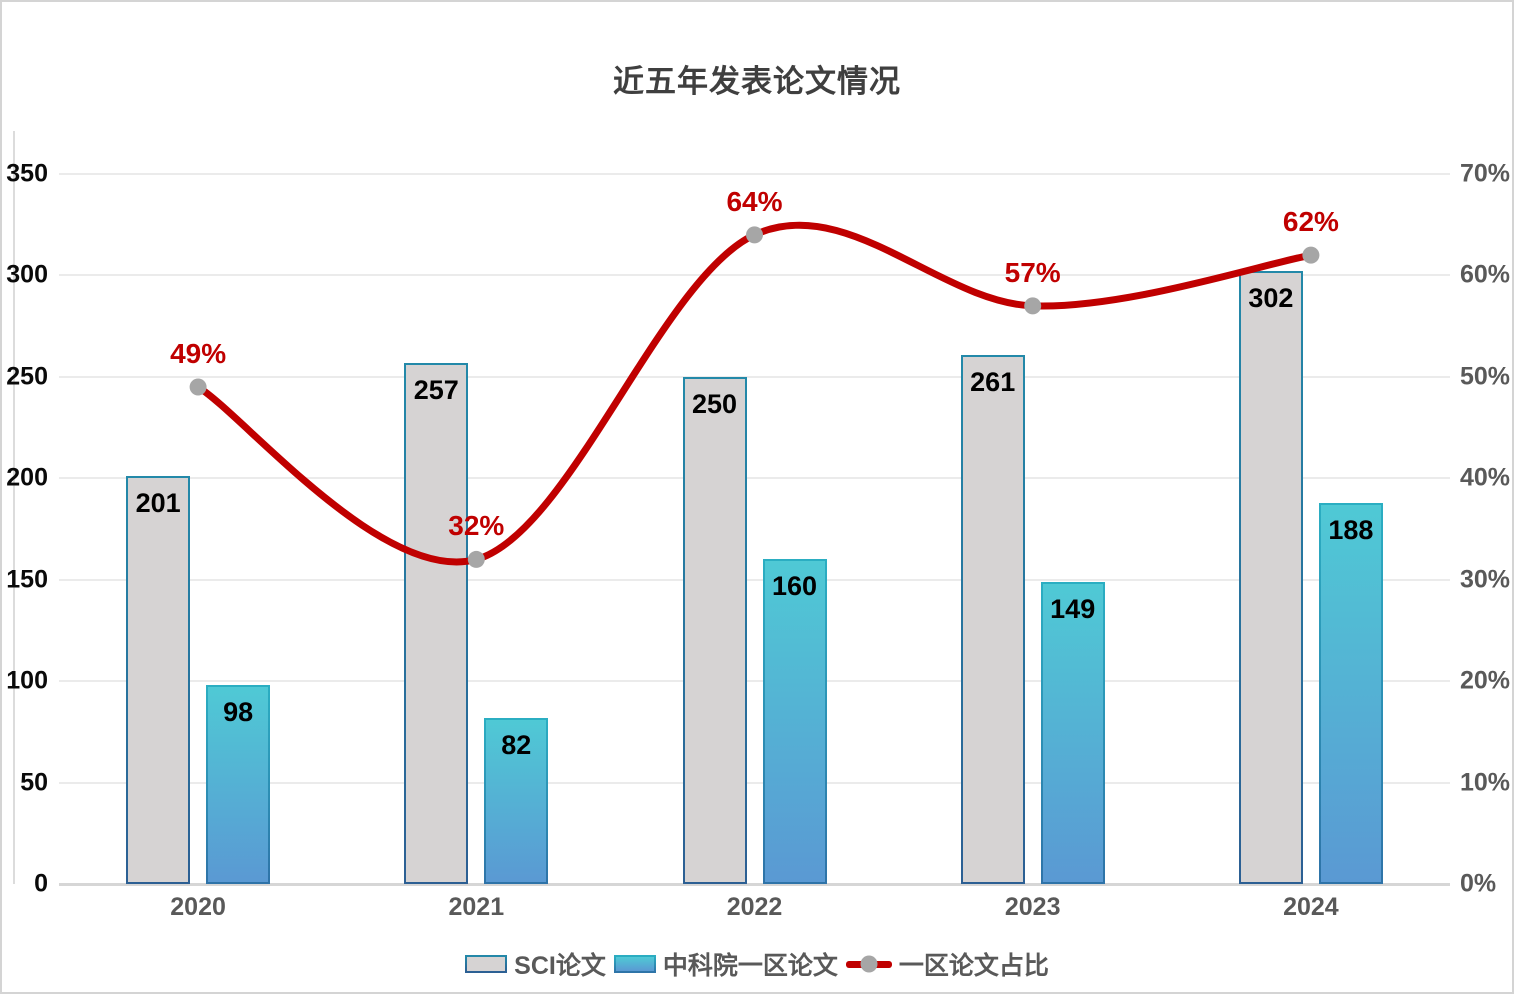  Describe the element at coordinates (27, 173) in the screenshot. I see `left-axis-tick-label: 350` at that location.